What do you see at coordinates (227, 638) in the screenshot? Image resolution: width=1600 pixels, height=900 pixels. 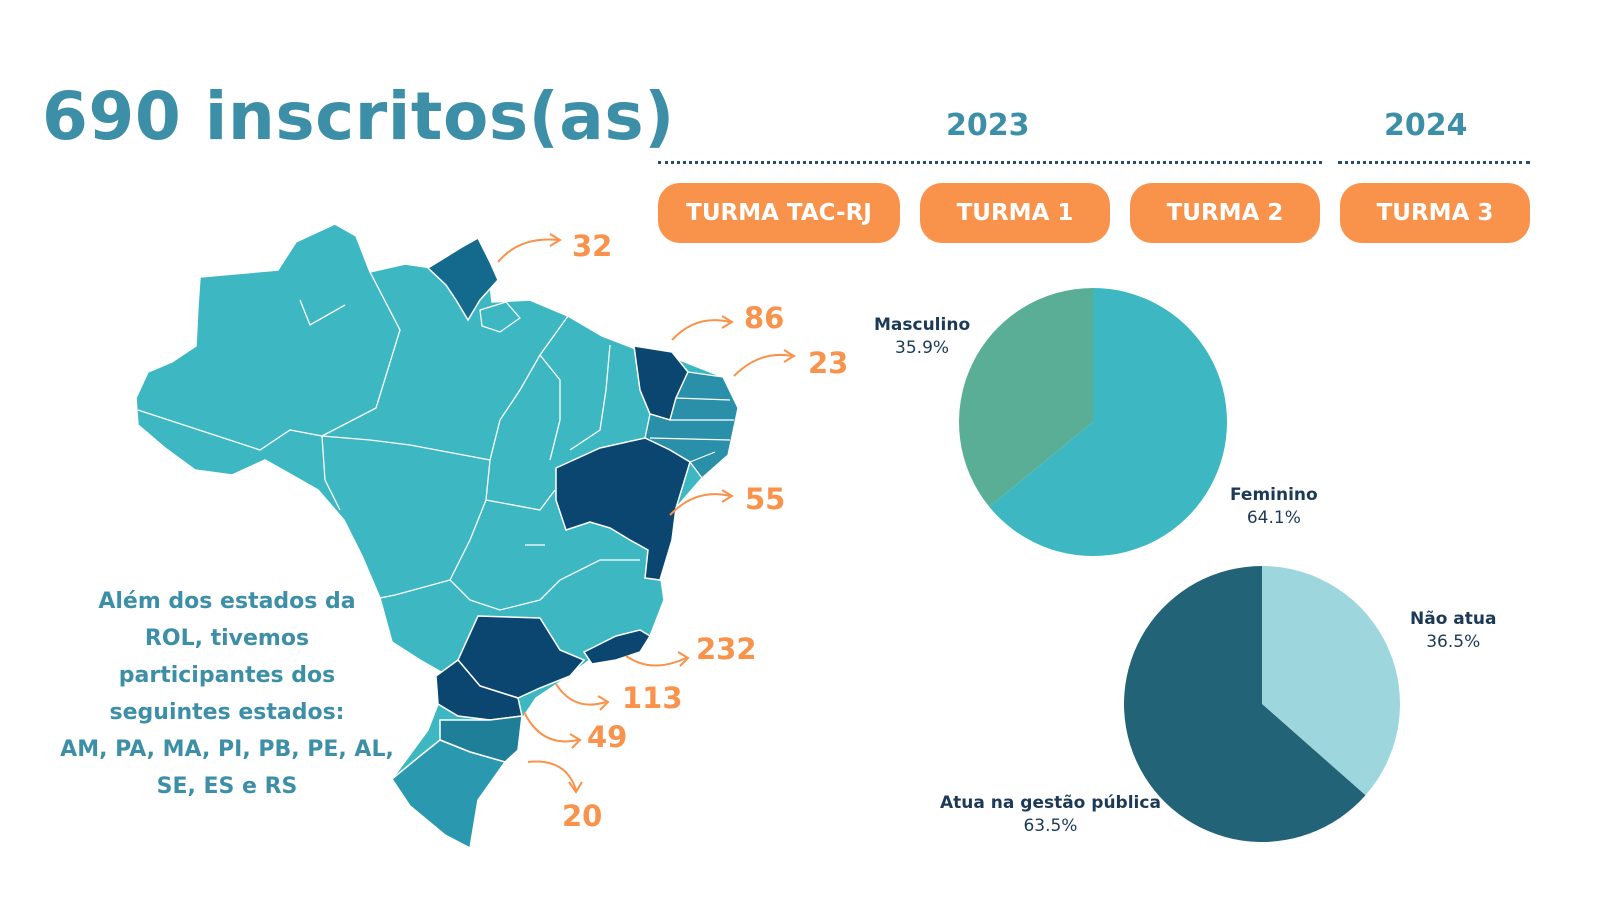 I see `note-line: ROL, tivemos` at bounding box center [227, 638].